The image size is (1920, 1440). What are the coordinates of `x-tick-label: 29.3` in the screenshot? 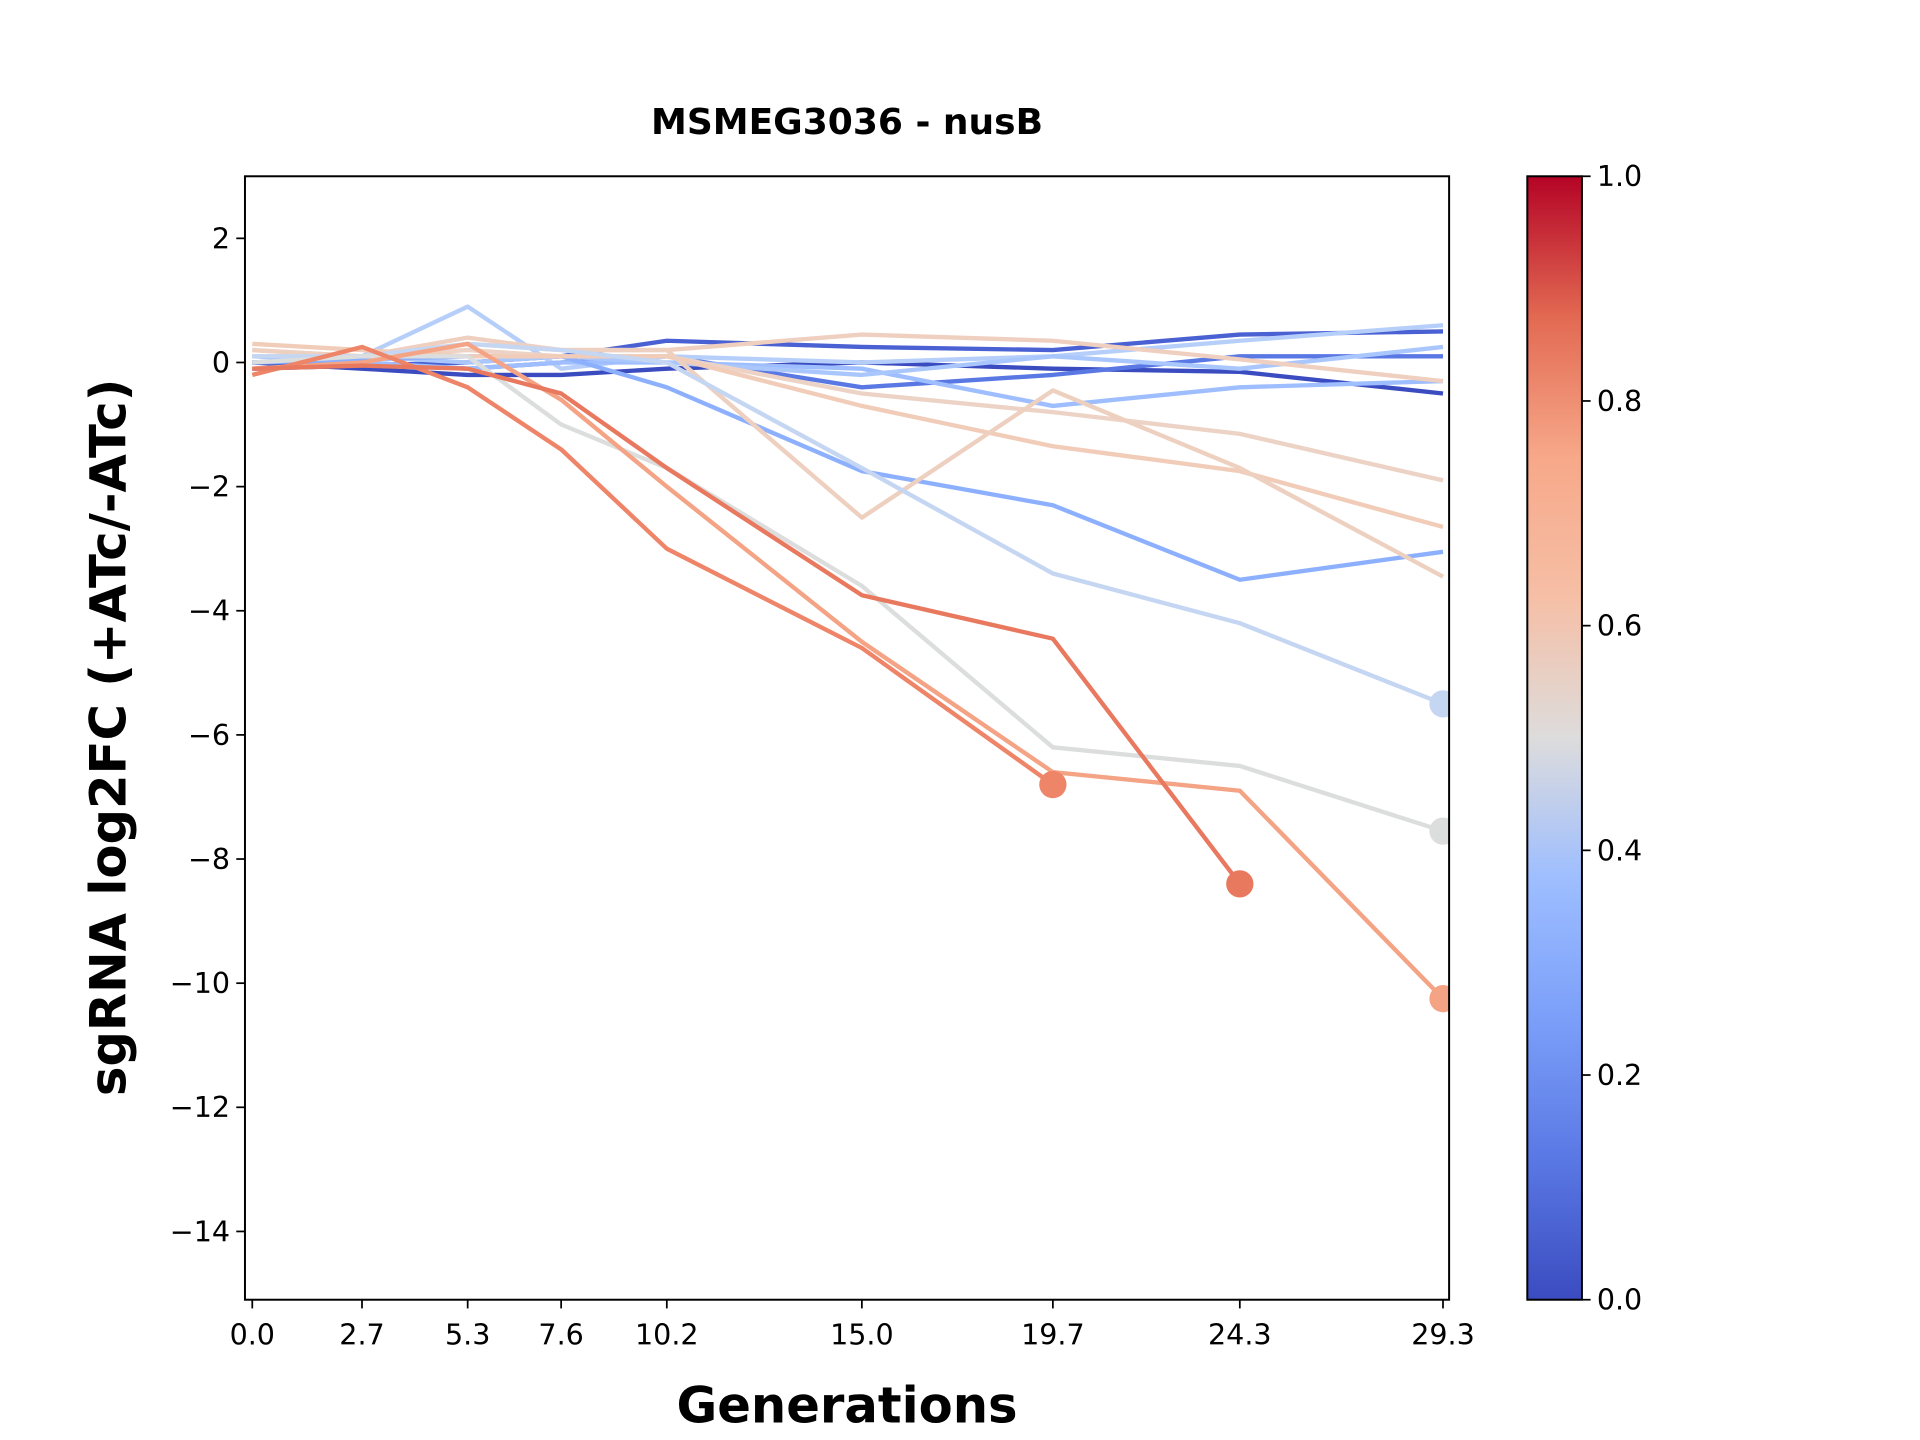 It's located at (1443, 1334).